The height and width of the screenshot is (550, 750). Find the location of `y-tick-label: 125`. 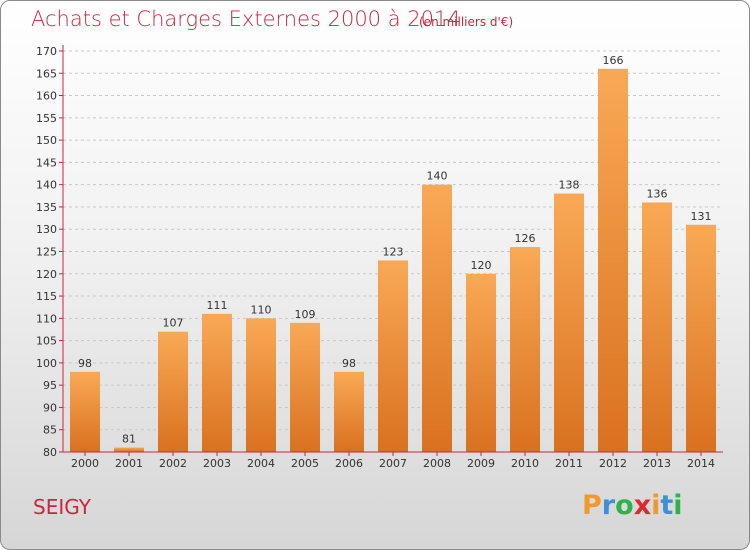

y-tick-label: 125 is located at coordinates (46, 252).